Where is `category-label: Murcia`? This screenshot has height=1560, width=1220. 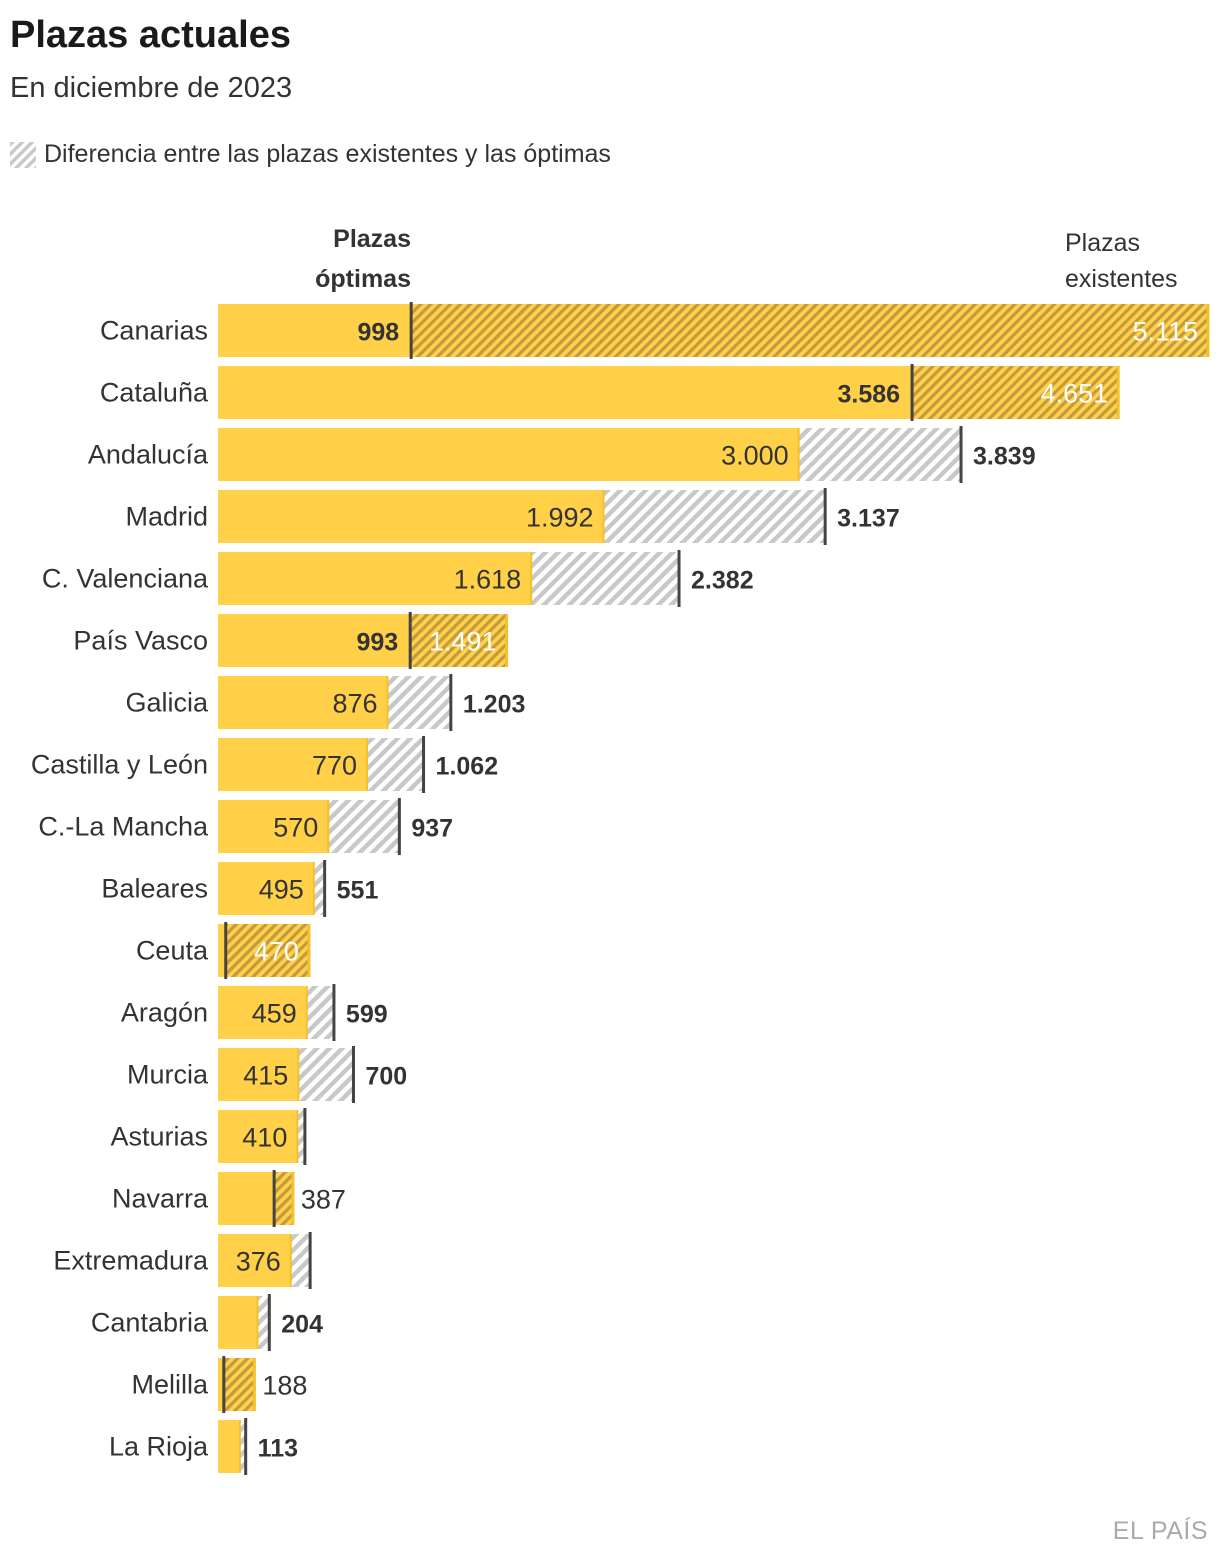 category-label: Murcia is located at coordinates (168, 1075).